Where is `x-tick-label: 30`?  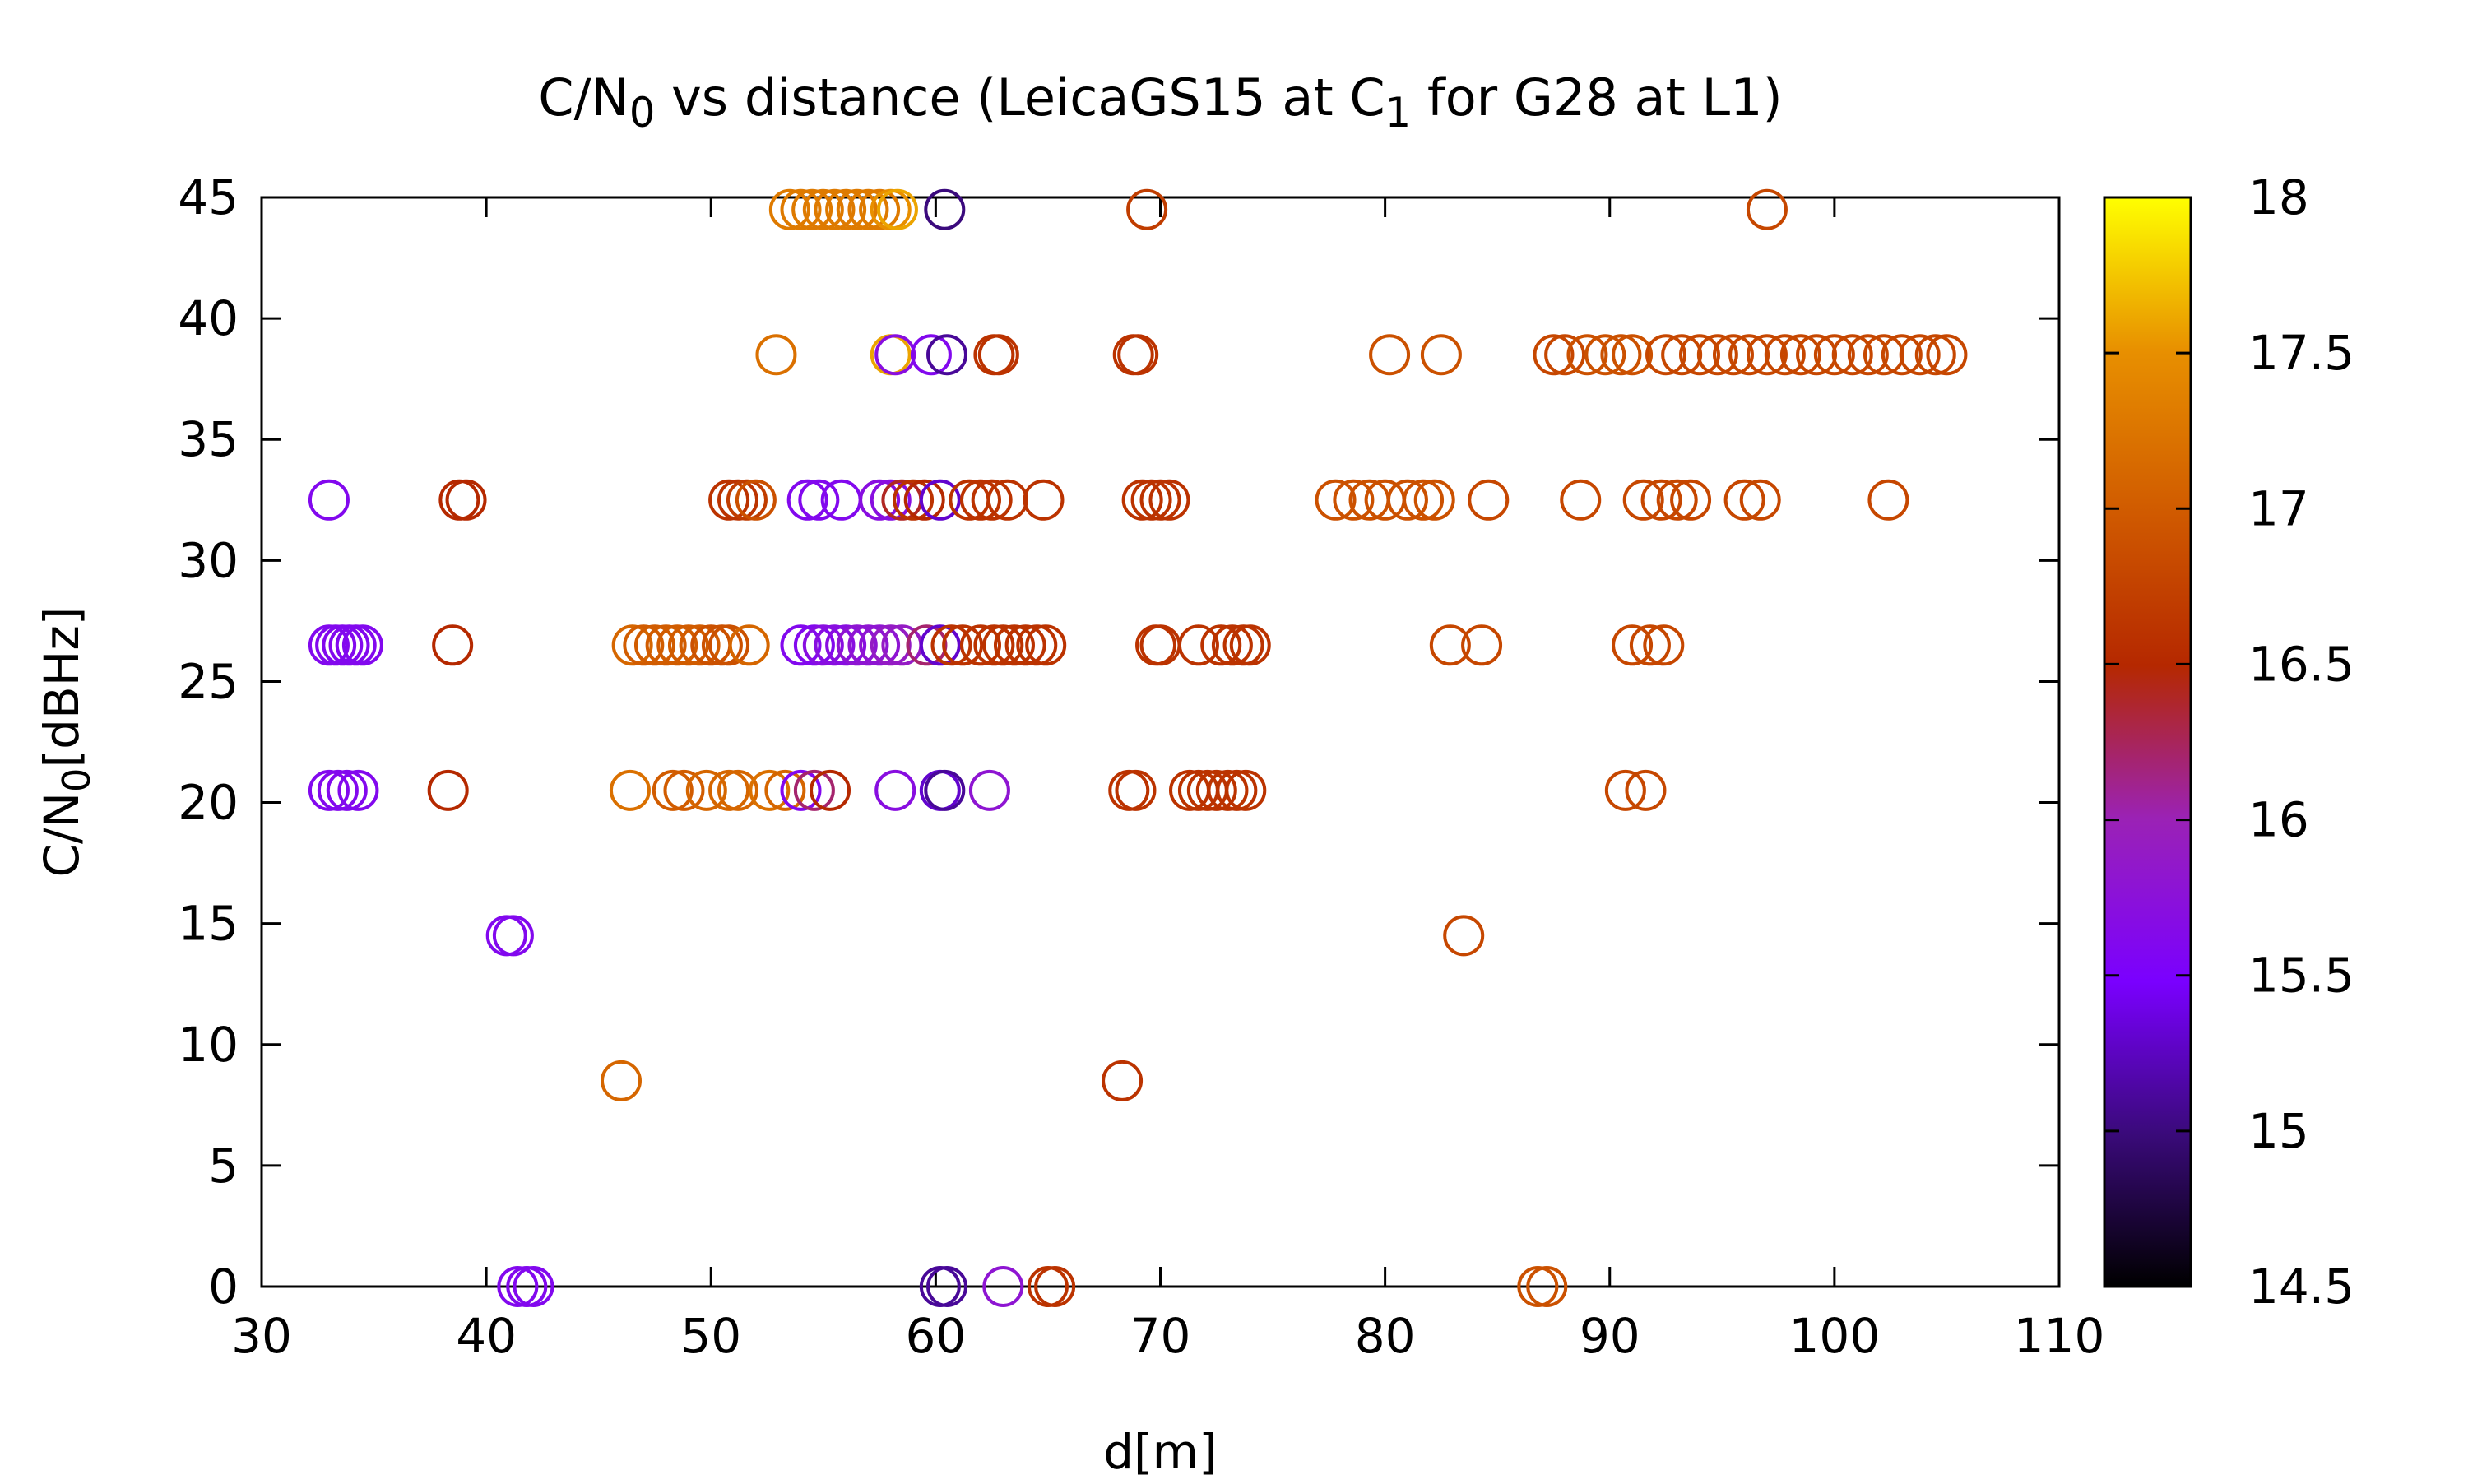
x-tick-label: 30 is located at coordinates (261, 1336).